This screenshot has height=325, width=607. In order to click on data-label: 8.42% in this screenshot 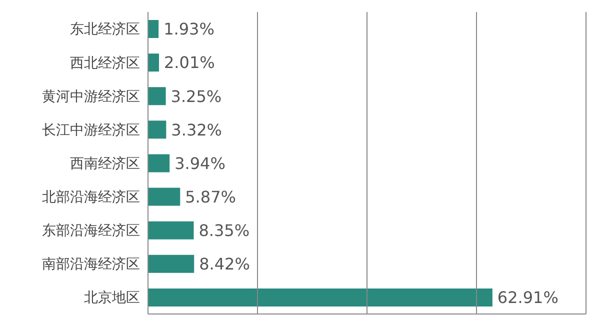, I will do `click(224, 264)`.